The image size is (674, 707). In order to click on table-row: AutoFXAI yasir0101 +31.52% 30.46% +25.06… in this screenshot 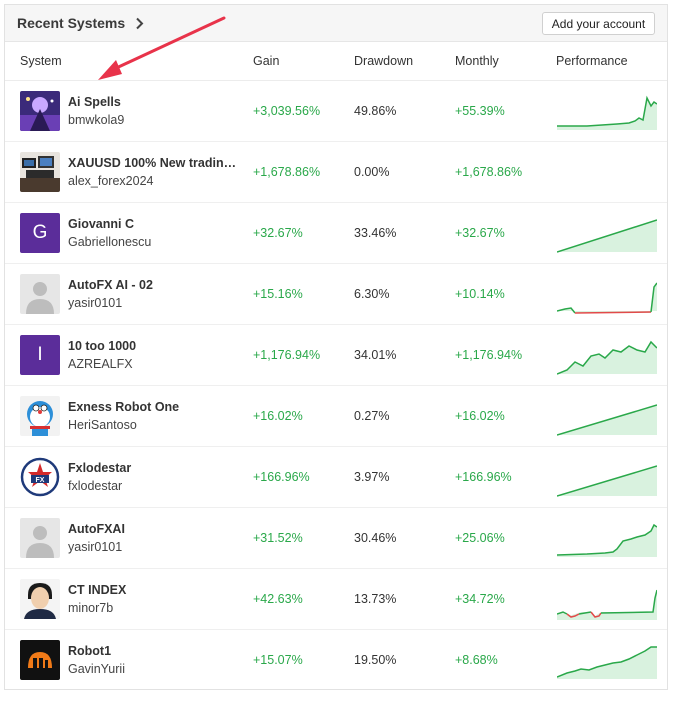, I will do `click(336, 538)`.